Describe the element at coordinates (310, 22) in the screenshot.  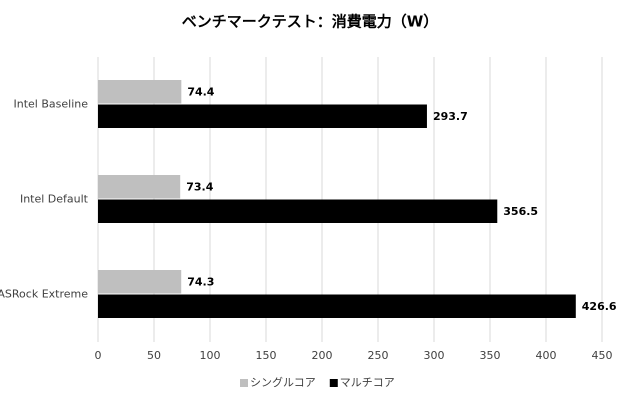
I see `chart-title: ベンチマークテスト：消費電力（W）` at that location.